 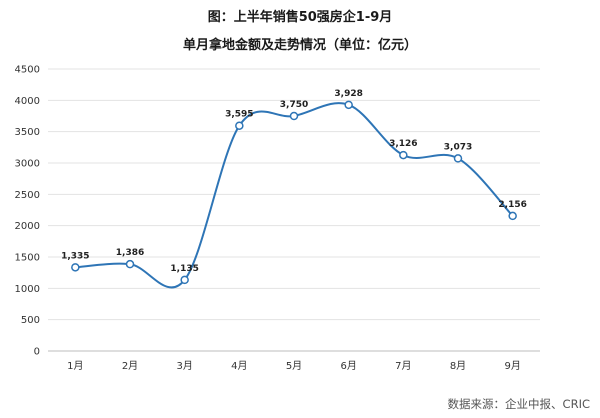 What do you see at coordinates (27, 226) in the screenshot?
I see `y-tick-label: 2000` at bounding box center [27, 226].